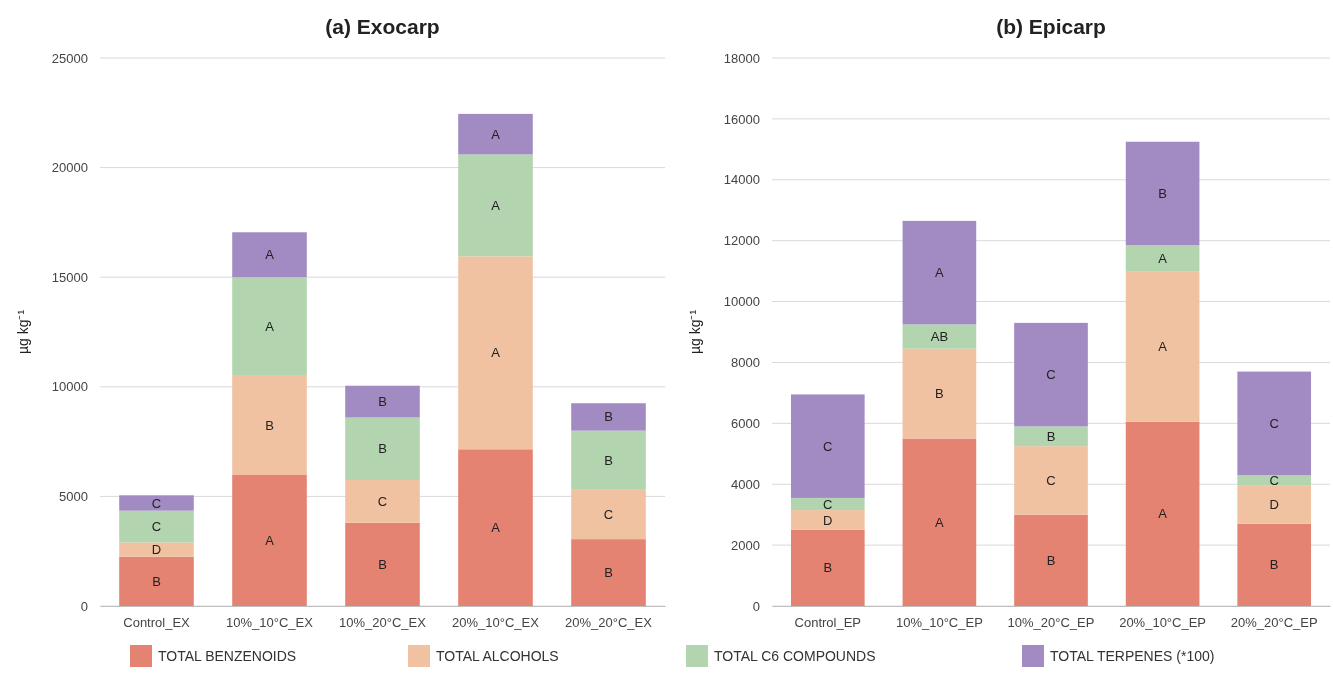 The image size is (1333, 676). Describe the element at coordinates (383, 623) in the screenshot. I see `x-tick-label: 10%_20°C_EX` at that location.